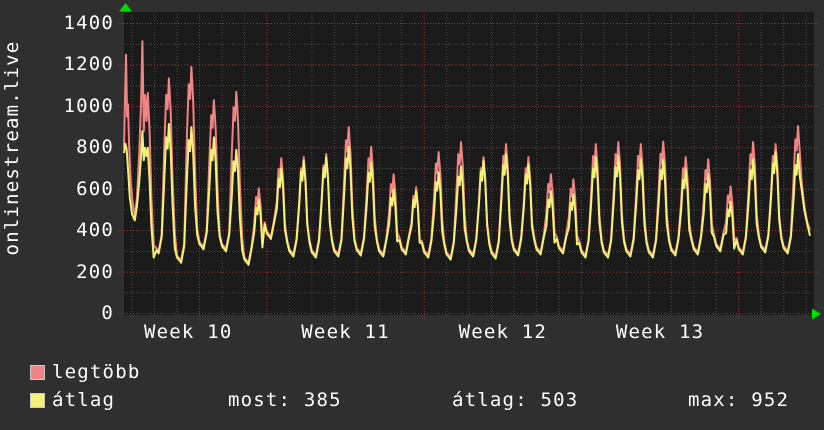  What do you see at coordinates (95, 147) in the screenshot?
I see `y-axis-label-800: 800` at bounding box center [95, 147].